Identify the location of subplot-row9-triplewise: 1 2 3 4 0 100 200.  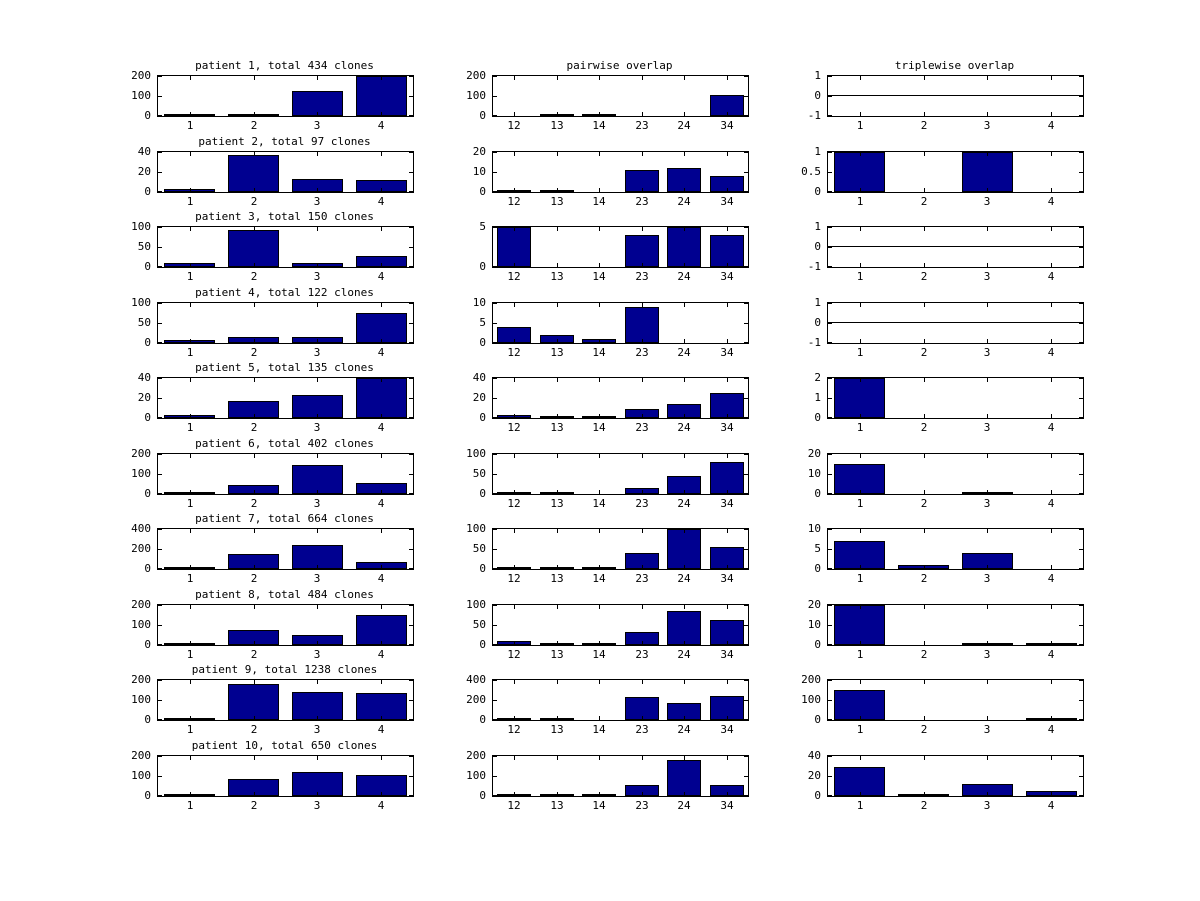
(942, 705).